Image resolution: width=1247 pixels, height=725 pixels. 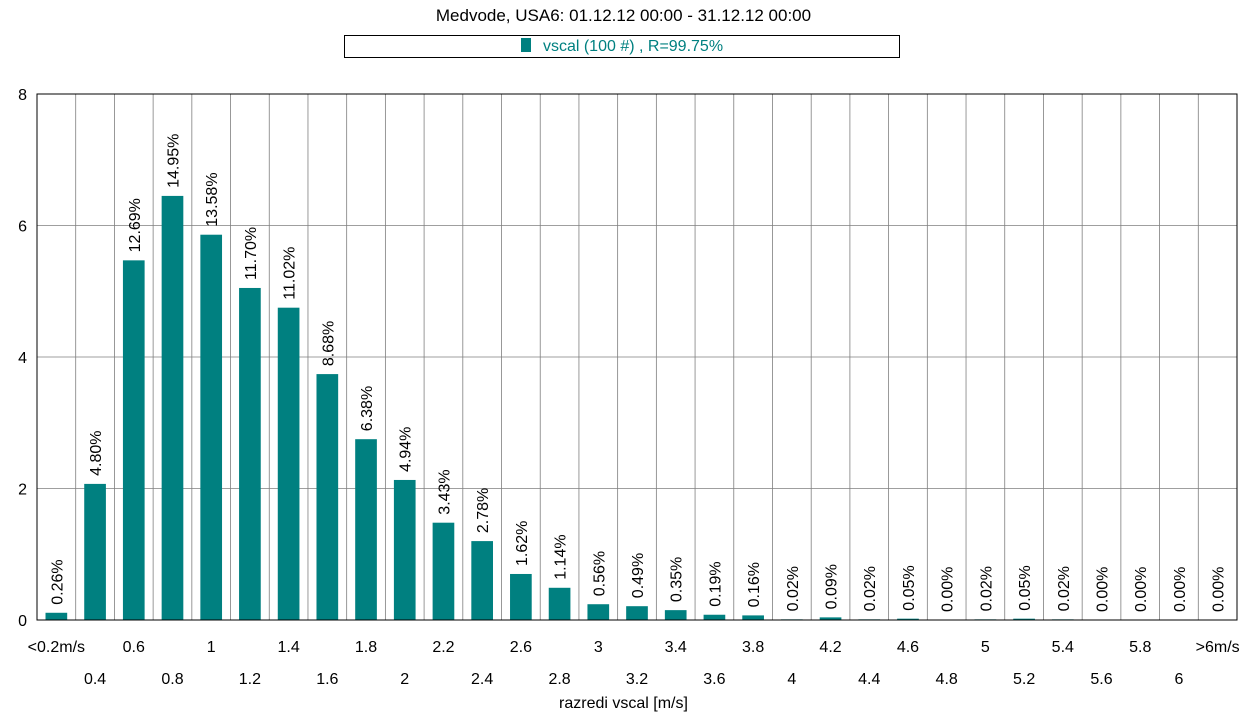 What do you see at coordinates (637, 679) in the screenshot?
I see `x-tick-label: 3.2` at bounding box center [637, 679].